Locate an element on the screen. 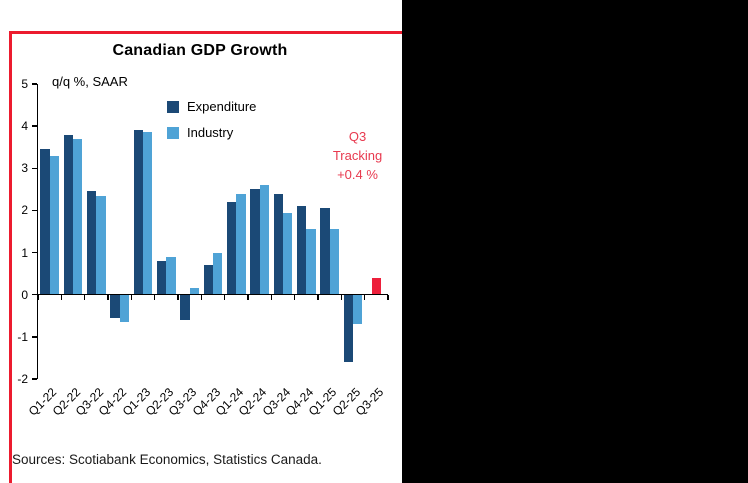 This screenshot has height=483, width=748. annotation-line: Tracking is located at coordinates (357, 155).